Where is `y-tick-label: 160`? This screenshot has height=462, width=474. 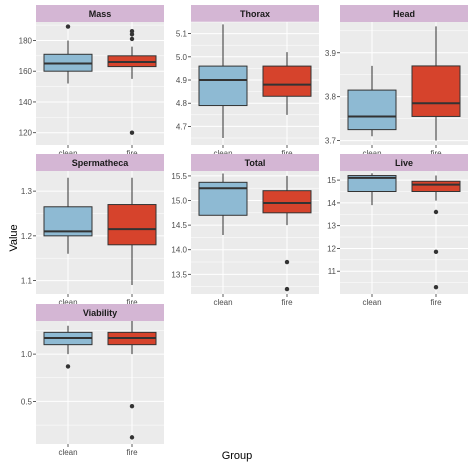
y-tick-label: 160 is located at coordinates (26, 71).